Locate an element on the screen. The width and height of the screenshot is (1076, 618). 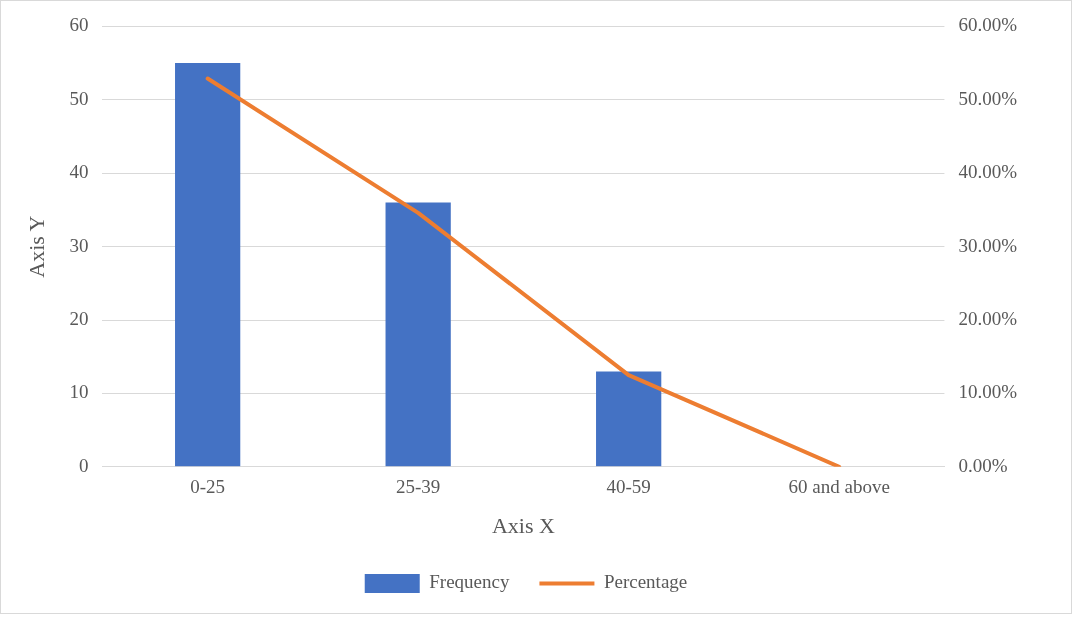
legend-label: Percentage is located at coordinates (645, 582).